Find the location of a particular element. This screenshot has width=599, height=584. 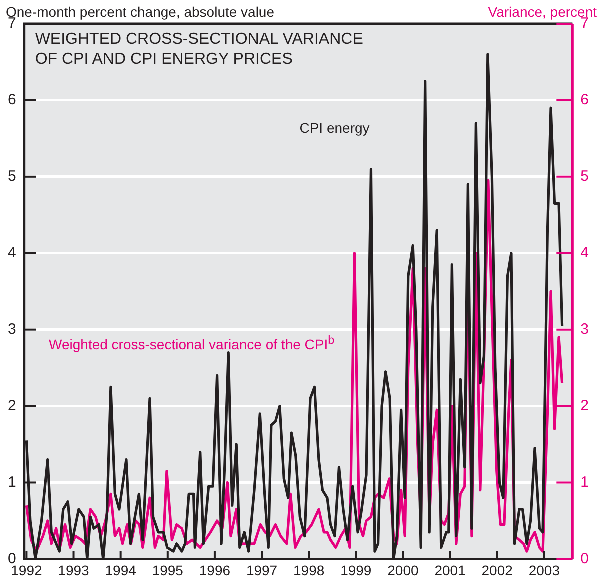

text: CPI energy is located at coordinates (335, 129).